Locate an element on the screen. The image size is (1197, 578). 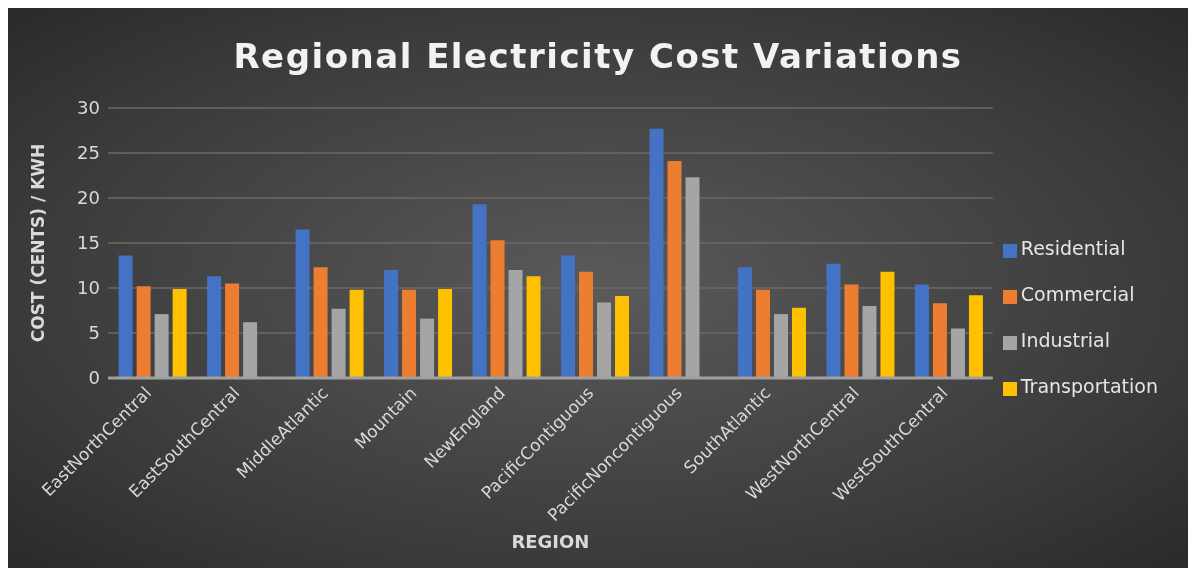
y-tick-label: 10 is located at coordinates (88, 288).